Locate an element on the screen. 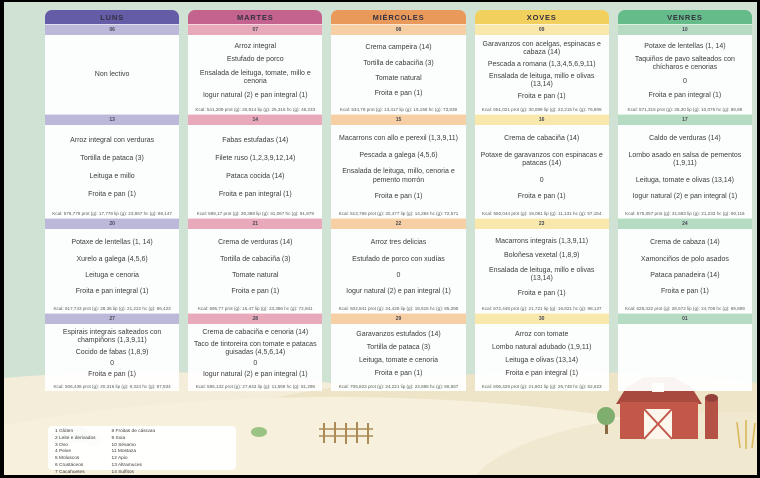  menu-item: Crema de cabaciña (14) is located at coordinates (542, 139).